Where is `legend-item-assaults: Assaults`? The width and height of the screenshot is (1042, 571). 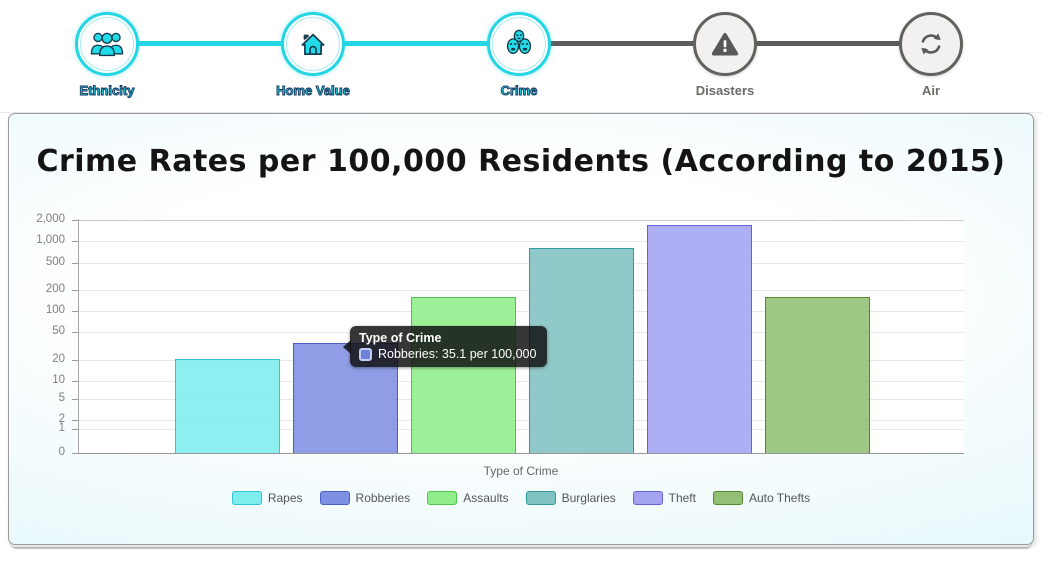 legend-item-assaults: Assaults is located at coordinates (468, 498).